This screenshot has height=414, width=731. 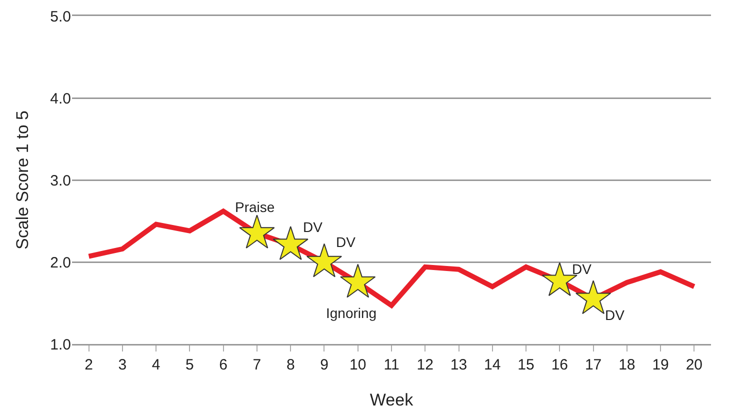 I want to click on x-tick-label: 11, so click(x=392, y=365).